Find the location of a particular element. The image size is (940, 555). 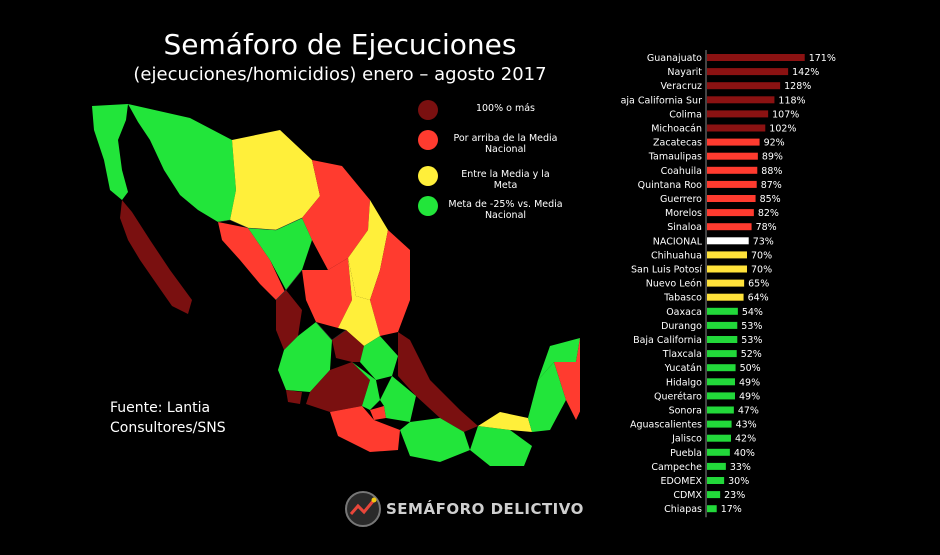

bar-value-label: 107% is located at coordinates (785, 114).